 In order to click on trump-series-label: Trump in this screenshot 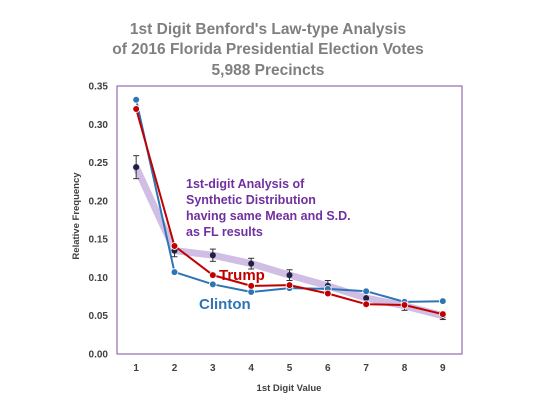, I will do `click(242, 275)`.